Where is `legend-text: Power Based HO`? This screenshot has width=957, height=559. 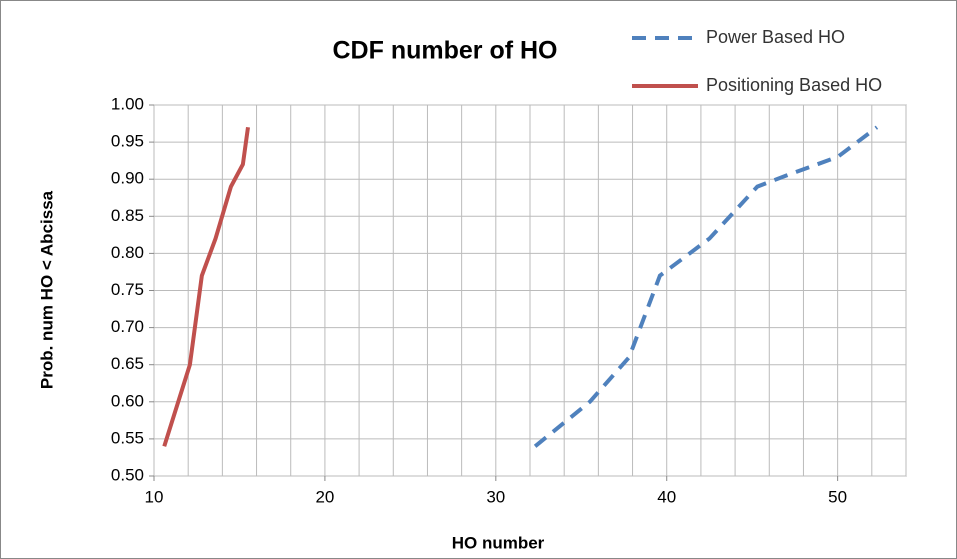 legend-text: Power Based HO is located at coordinates (775, 37).